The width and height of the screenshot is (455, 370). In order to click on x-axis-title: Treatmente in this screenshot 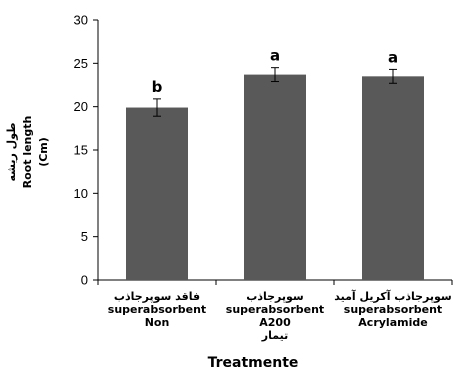, I will do `click(253, 362)`.